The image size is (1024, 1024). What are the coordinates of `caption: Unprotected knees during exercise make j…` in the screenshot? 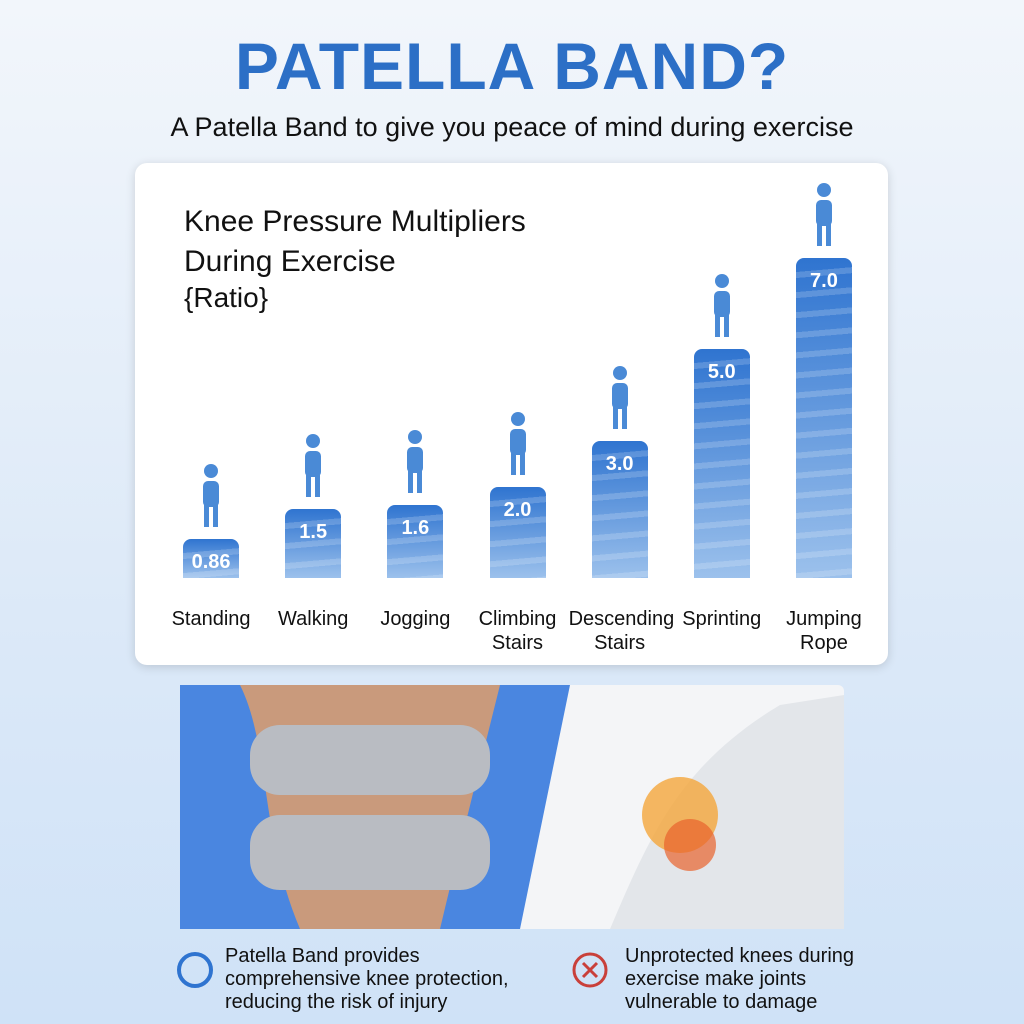 It's located at (740, 979).